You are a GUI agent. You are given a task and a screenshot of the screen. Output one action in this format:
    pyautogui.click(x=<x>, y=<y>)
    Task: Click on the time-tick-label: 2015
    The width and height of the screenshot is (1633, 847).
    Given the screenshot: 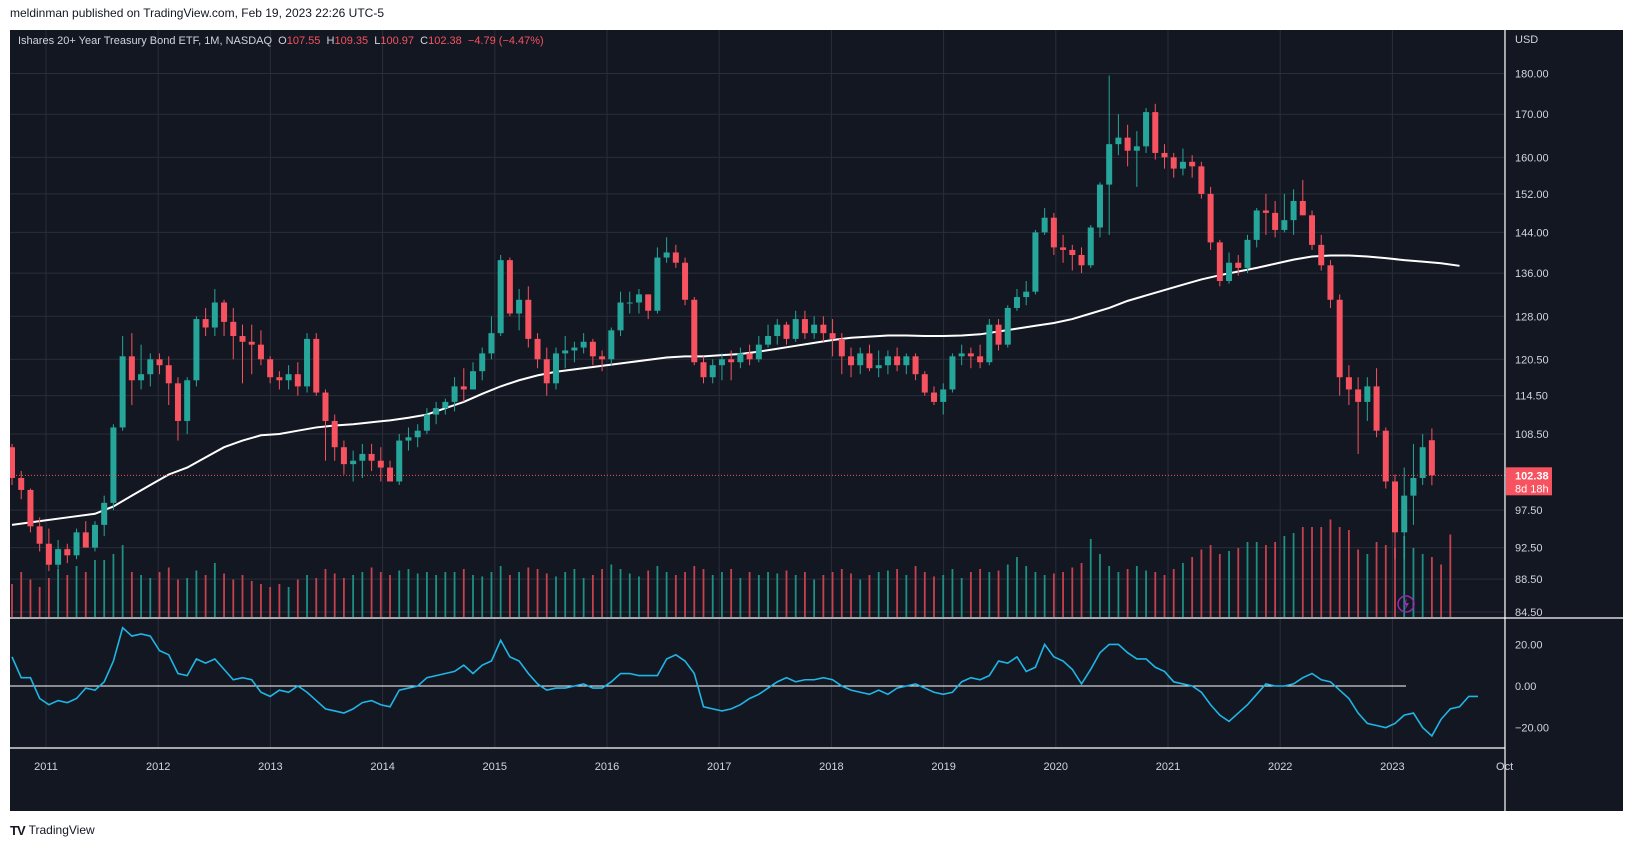 What is the action you would take?
    pyautogui.click(x=495, y=767)
    